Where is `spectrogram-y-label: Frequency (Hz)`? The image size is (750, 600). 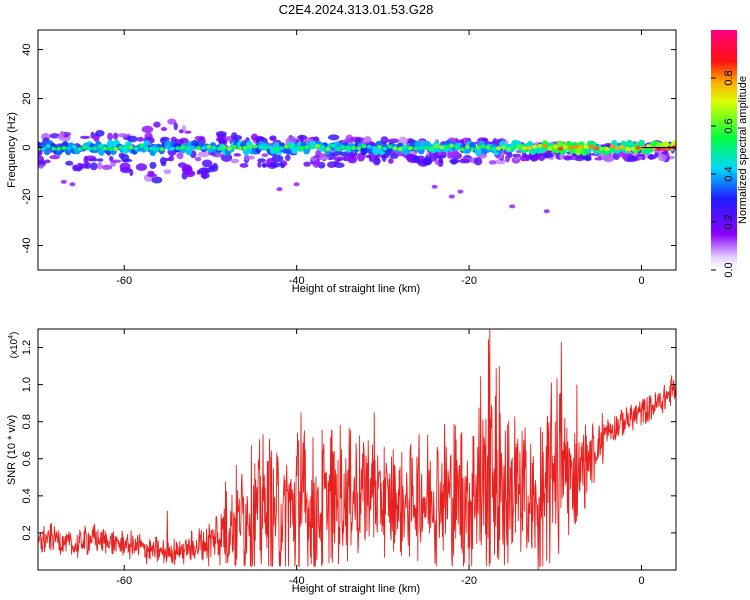 spectrogram-y-label: Frequency (Hz) is located at coordinates (12, 150).